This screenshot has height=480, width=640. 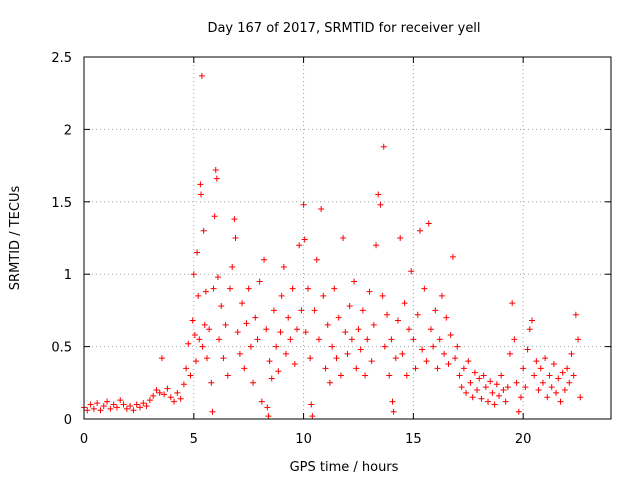 I want to click on y-tick-label: 0.5, so click(x=61, y=348).